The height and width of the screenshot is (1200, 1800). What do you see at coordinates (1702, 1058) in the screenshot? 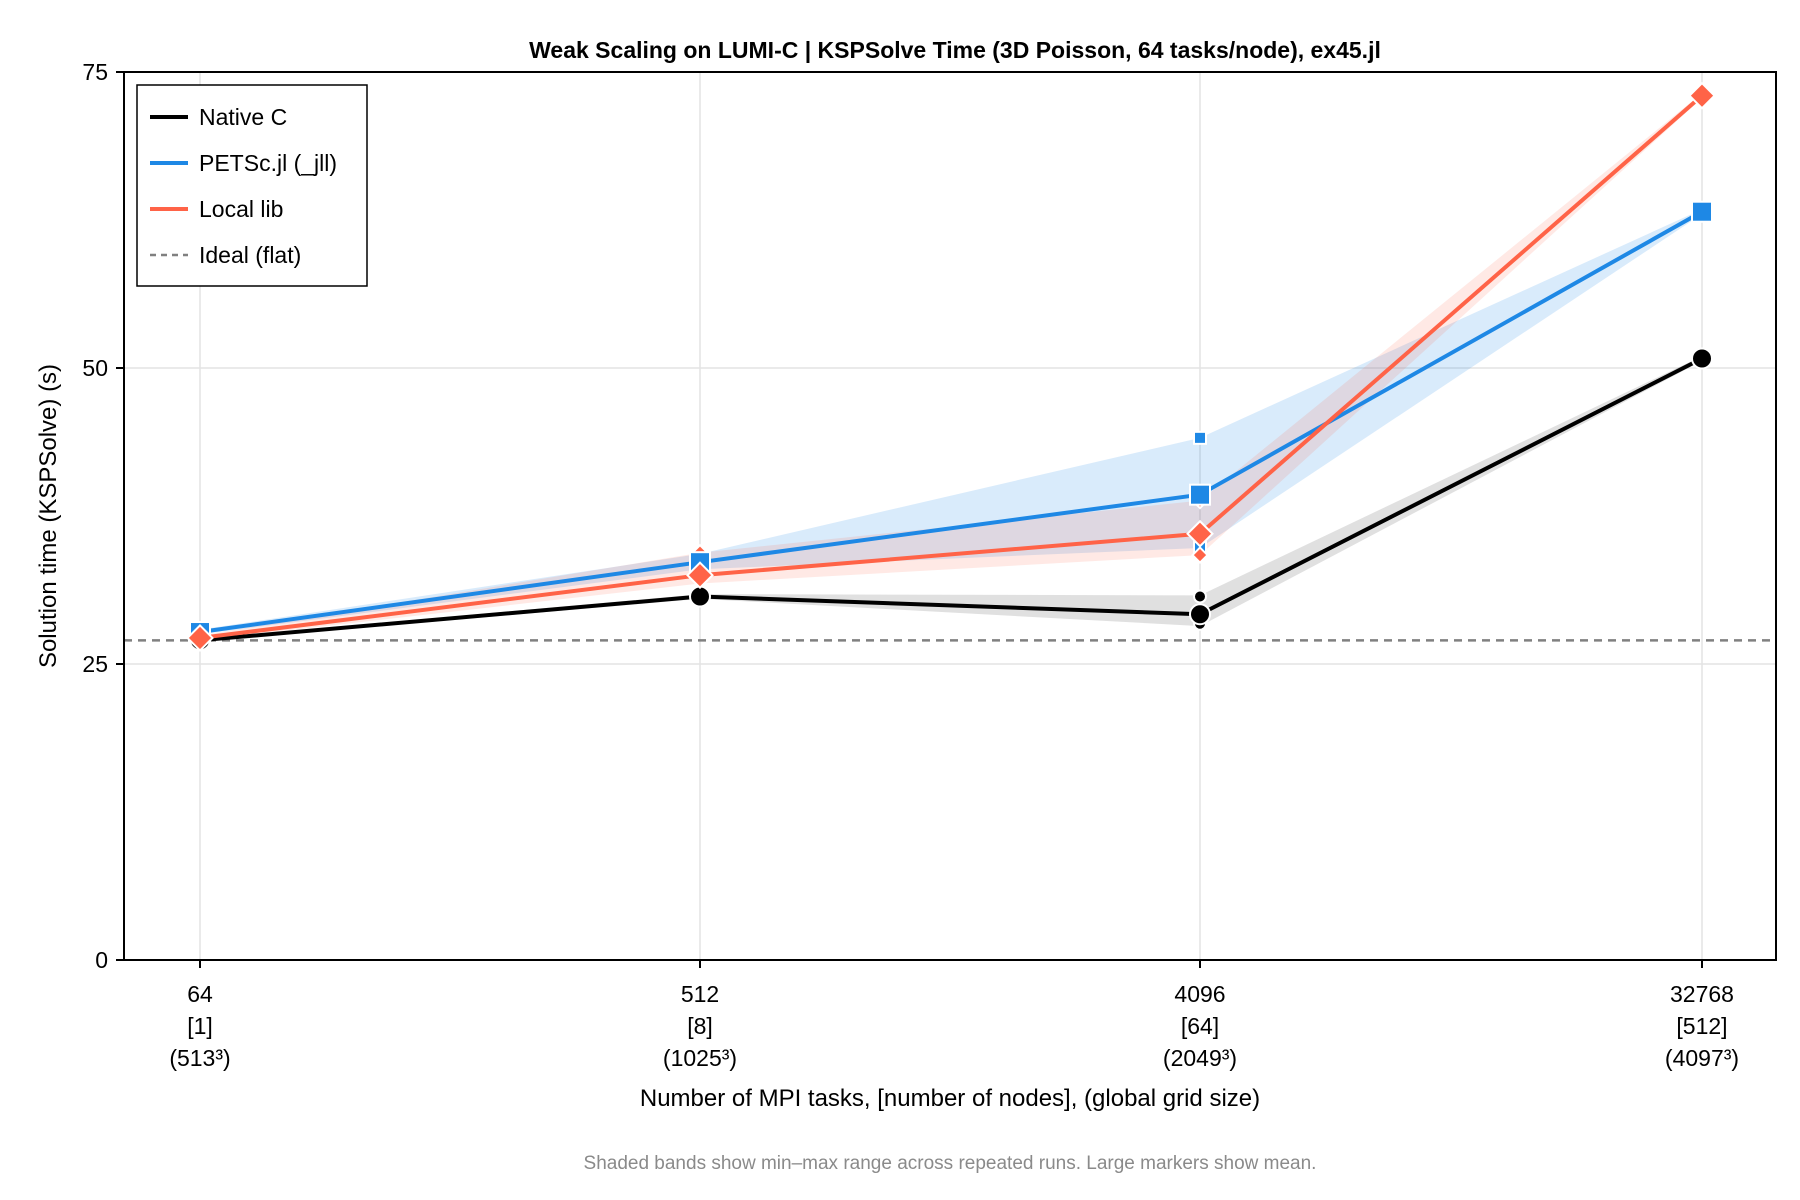
I see `x-tick-label: (4097³)` at bounding box center [1702, 1058].